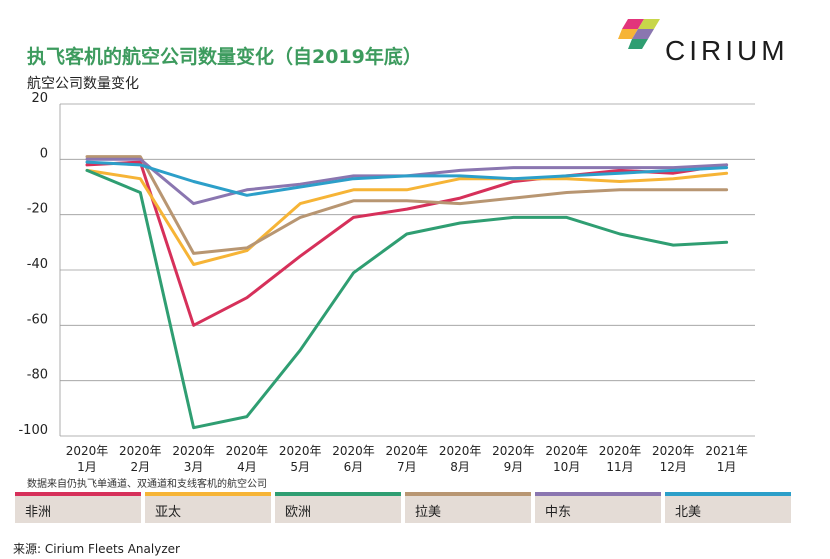 This screenshot has width=830, height=559. Describe the element at coordinates (247, 467) in the screenshot. I see `x-tick-label-month: 4月` at that location.